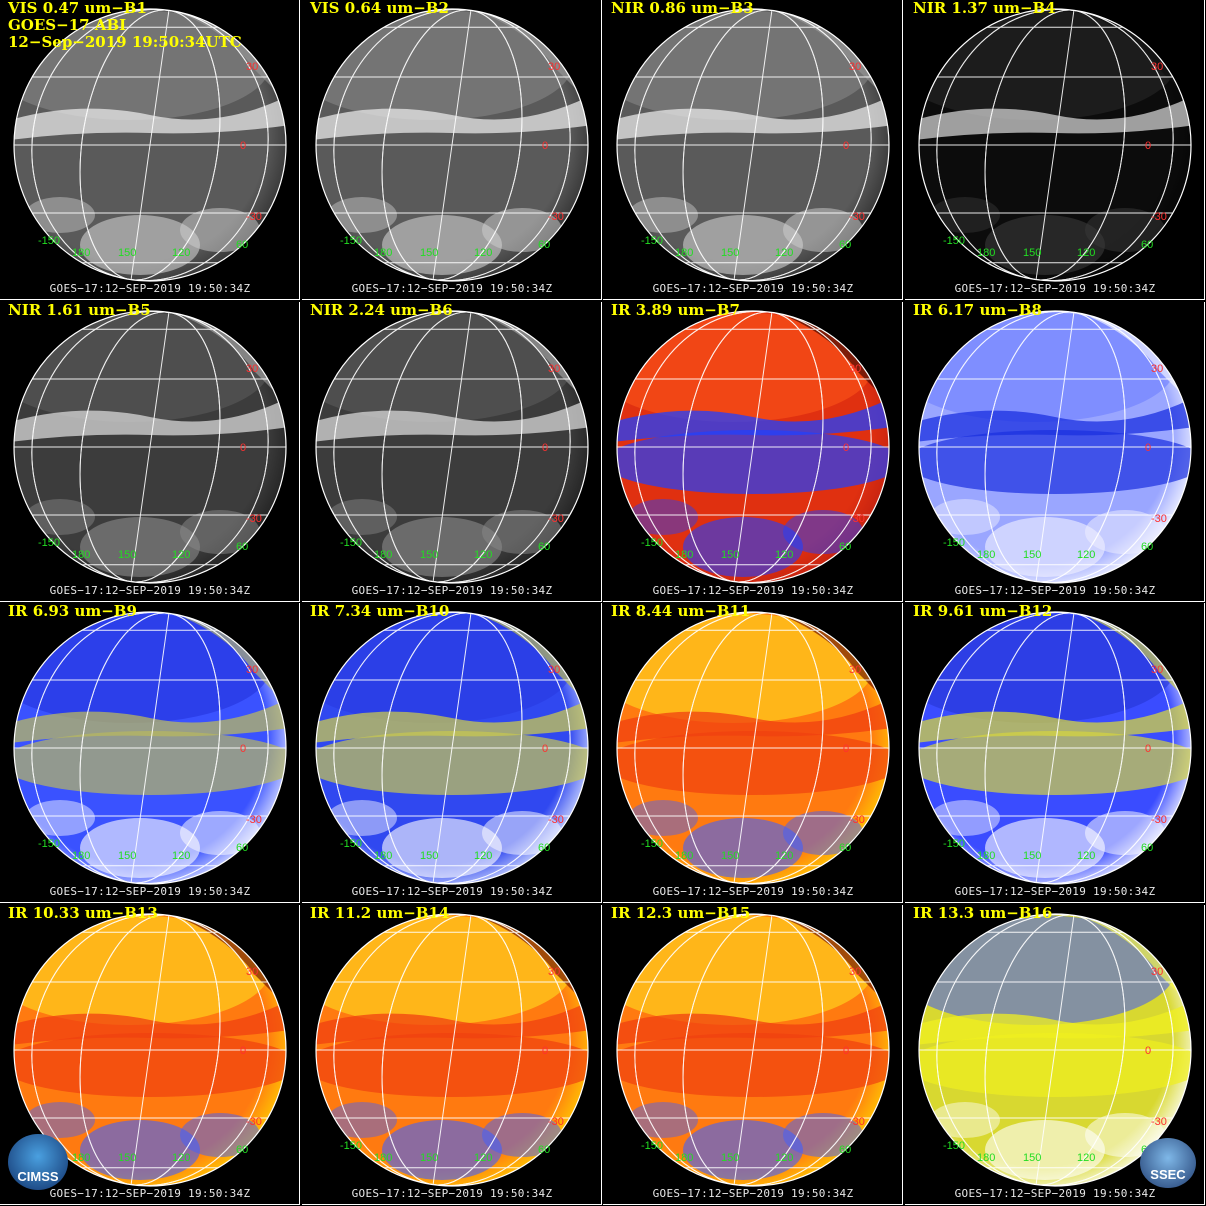  What do you see at coordinates (984, 8) in the screenshot?
I see `band-title: NIR 1.37 um−B4` at bounding box center [984, 8].